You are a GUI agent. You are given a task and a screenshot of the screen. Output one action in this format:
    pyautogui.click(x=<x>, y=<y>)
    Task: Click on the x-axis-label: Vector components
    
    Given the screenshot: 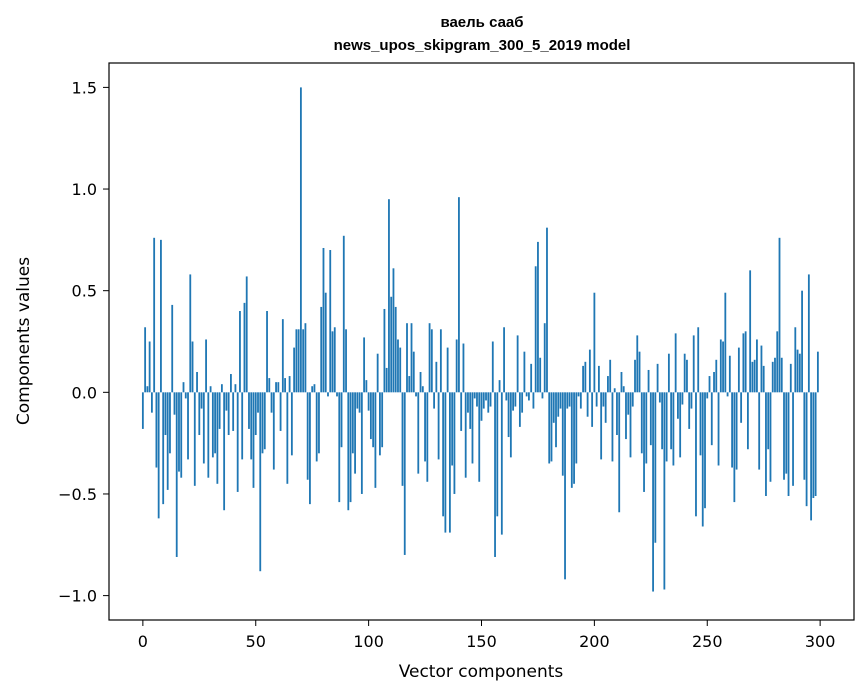 What is the action you would take?
    pyautogui.click(x=481, y=672)
    